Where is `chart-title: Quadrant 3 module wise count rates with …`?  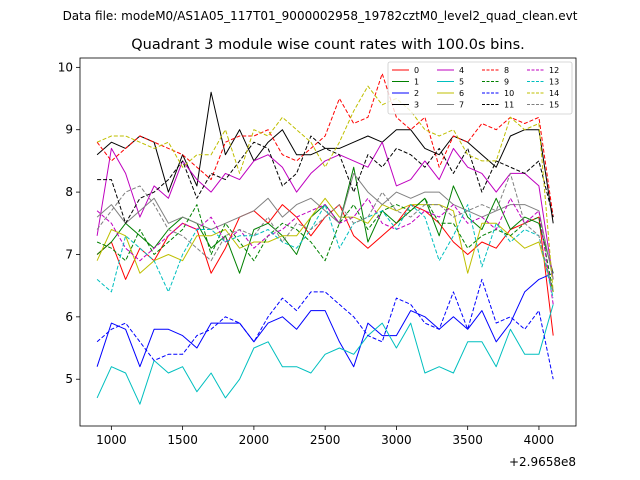 chart-title: Quadrant 3 module wise count rates with … is located at coordinates (328, 45).